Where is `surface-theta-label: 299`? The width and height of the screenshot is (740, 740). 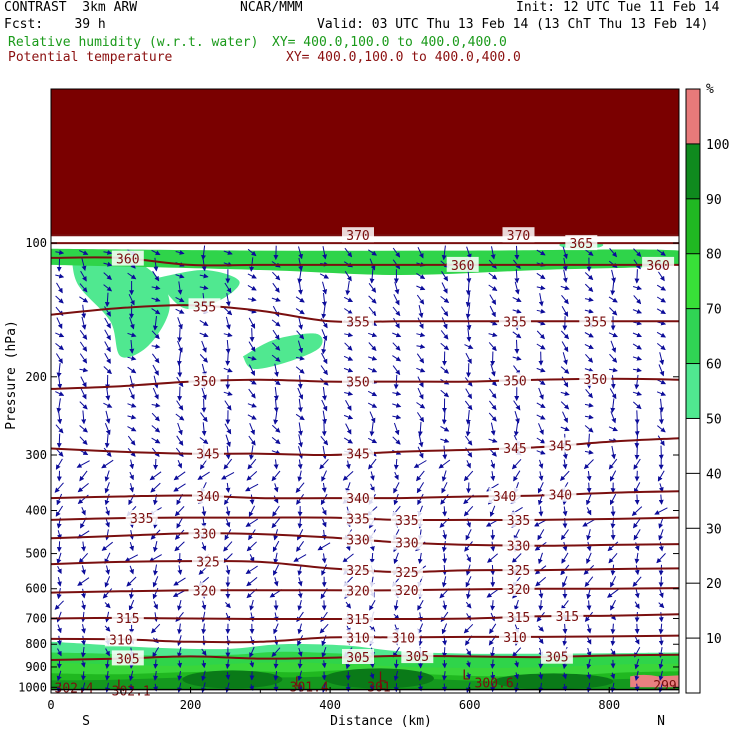 surface-theta-label: 299 is located at coordinates (664, 686).